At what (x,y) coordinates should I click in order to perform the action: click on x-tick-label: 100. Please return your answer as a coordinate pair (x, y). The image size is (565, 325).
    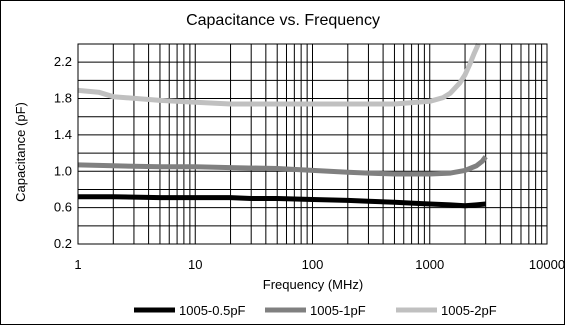
    Looking at the image, I should click on (313, 264).